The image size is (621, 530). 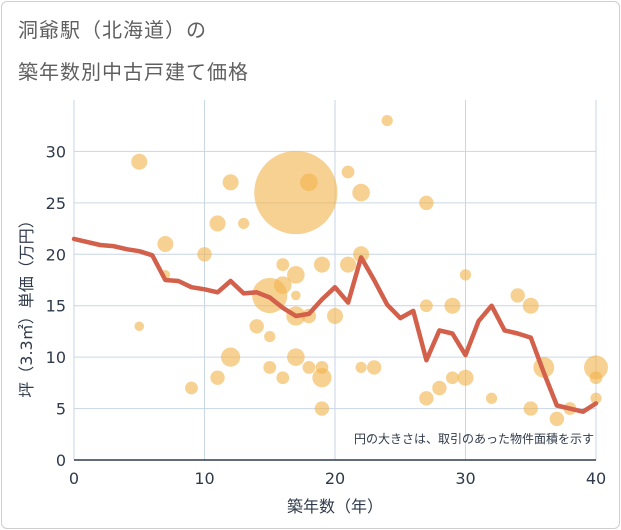 What do you see at coordinates (112, 30) in the screenshot?
I see `chart-title-line1: 洞爺駅（北海道）の` at bounding box center [112, 30].